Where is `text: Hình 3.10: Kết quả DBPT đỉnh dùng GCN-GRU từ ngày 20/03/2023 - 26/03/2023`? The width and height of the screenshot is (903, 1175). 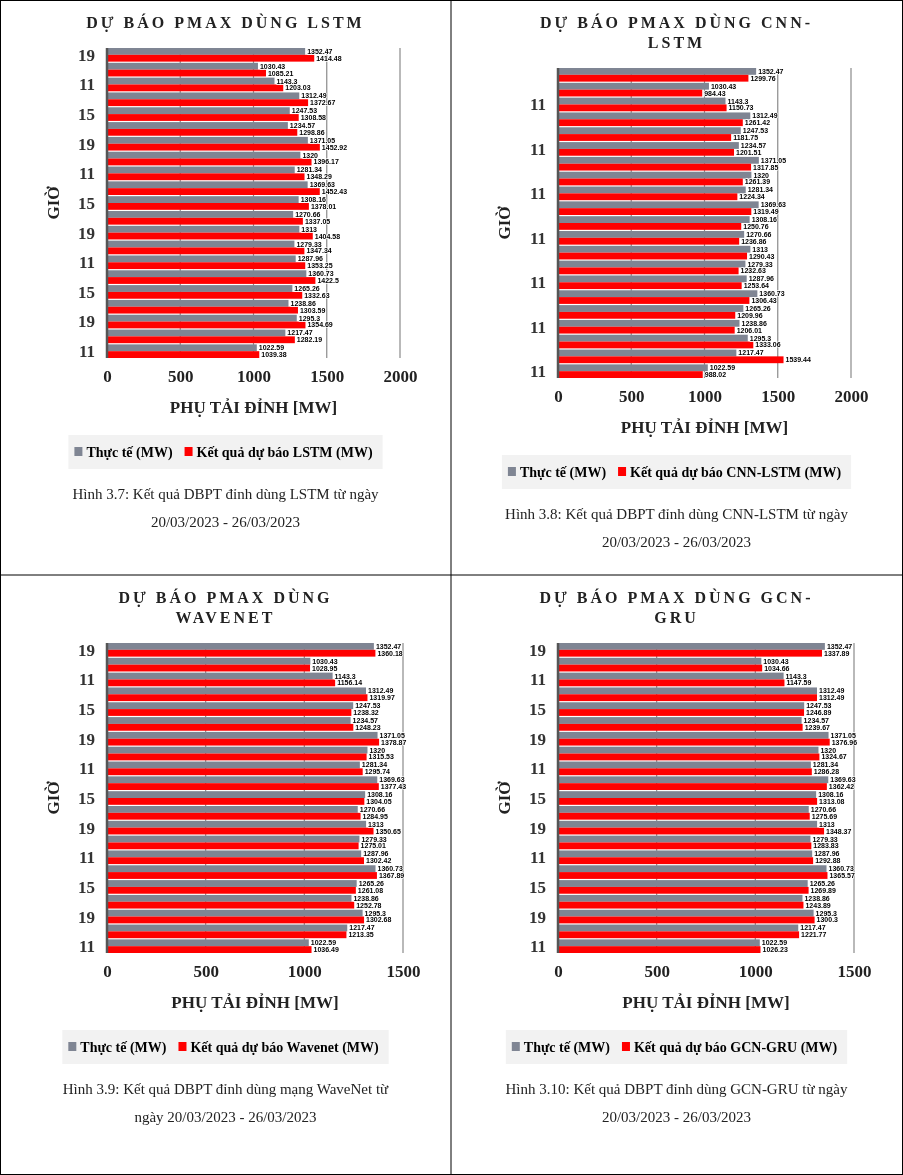
text: Hình 3.10: Kết quả DBPT đỉnh dùng GCN-GRU từ ngày 20/03/2023 - 26/03/2023 is located at coordinates (676, 1103).